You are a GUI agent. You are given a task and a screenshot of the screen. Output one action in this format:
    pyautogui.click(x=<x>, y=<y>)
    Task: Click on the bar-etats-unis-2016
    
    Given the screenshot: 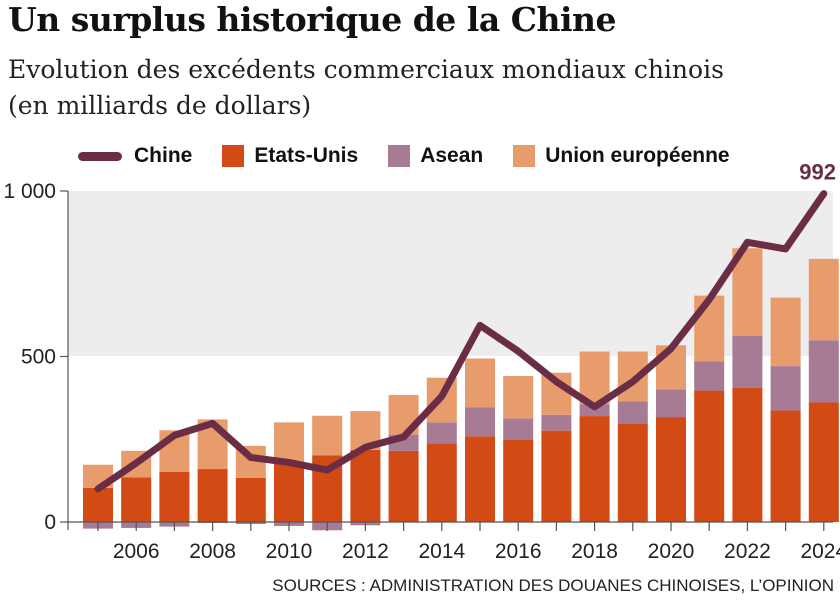 What is the action you would take?
    pyautogui.click(x=518, y=480)
    